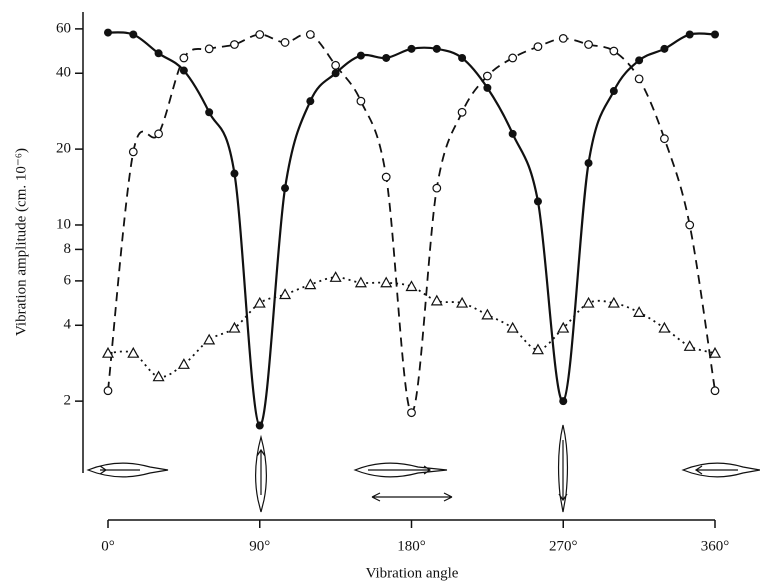  Describe the element at coordinates (412, 573) in the screenshot. I see `x-axis-label: Vibration angle` at that location.